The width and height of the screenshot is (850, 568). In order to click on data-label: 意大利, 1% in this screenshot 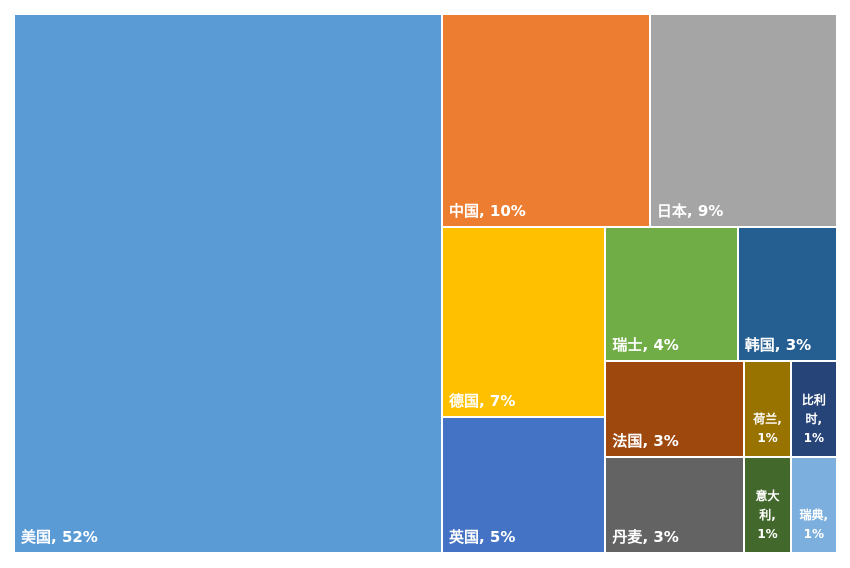, I will do `click(767, 515)`.